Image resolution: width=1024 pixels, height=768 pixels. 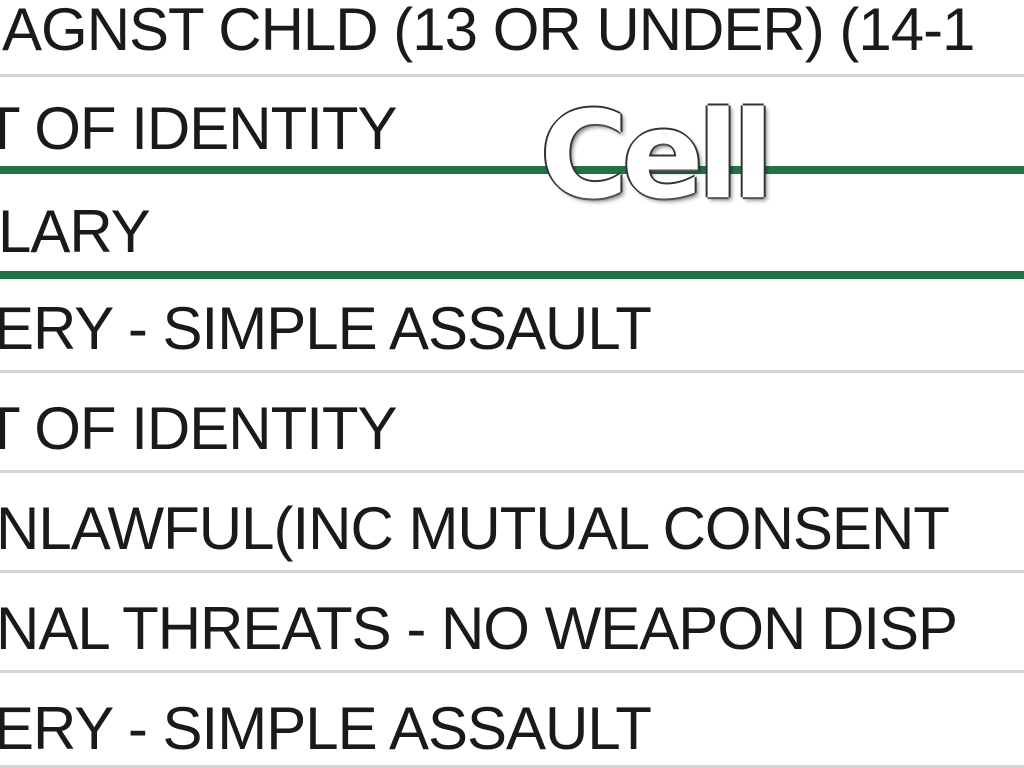 I want to click on selection-border-bottom, so click(x=512, y=275).